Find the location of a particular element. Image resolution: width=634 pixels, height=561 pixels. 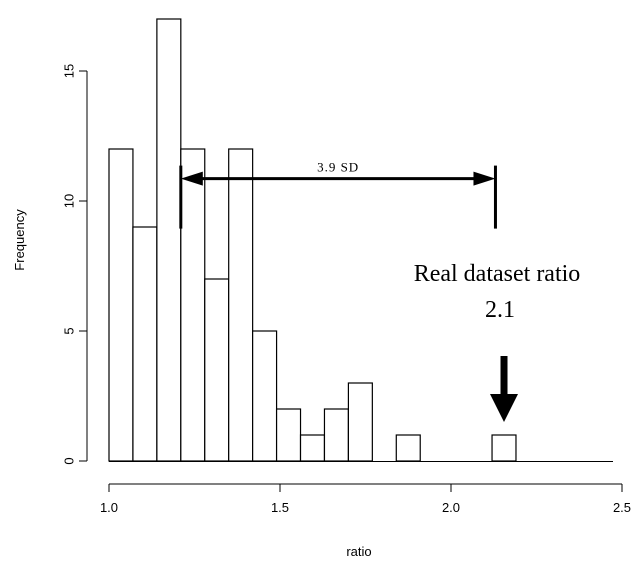

y-axis: 0 5 10 15 is located at coordinates (75, 264).